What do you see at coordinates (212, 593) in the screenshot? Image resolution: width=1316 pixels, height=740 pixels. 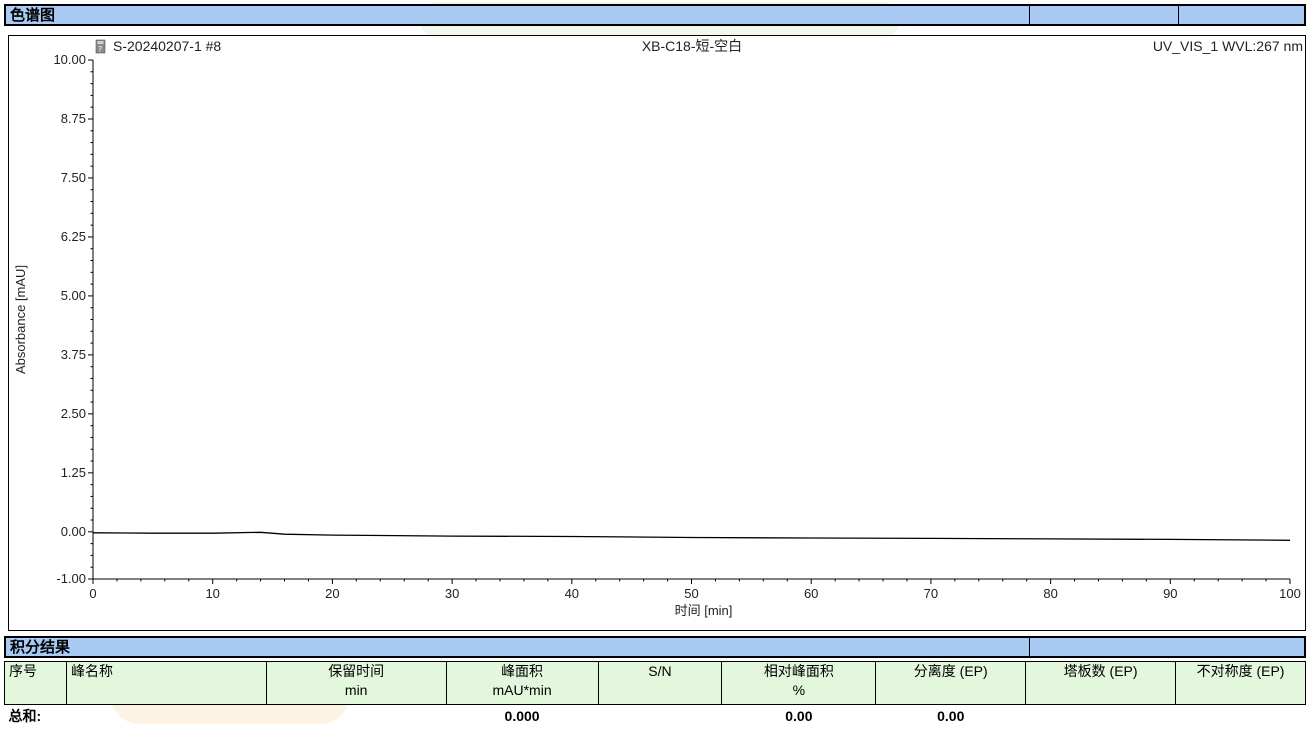 I see `x-tick-label: 10` at bounding box center [212, 593].